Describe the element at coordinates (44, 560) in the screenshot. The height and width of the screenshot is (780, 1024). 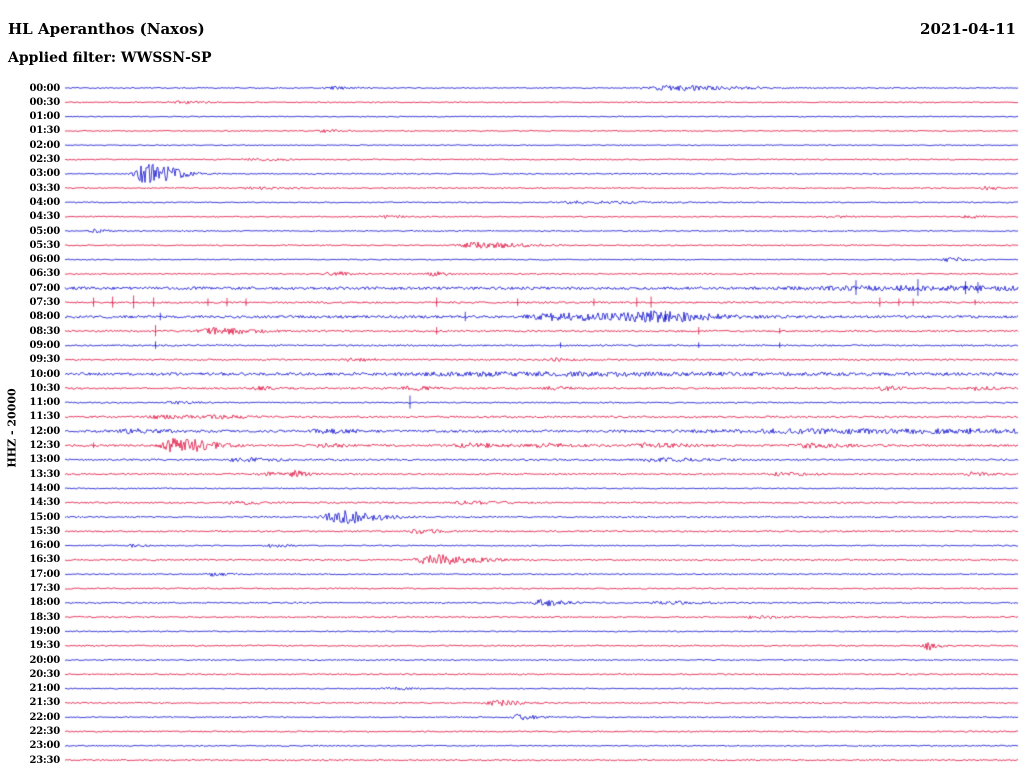
I see `time-label: 16:30` at that location.